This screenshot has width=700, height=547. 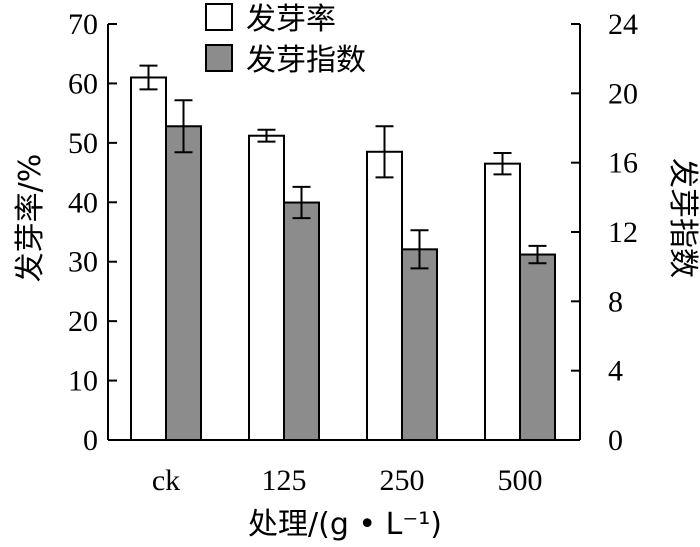 I want to click on legend-label-germination-rate: 发芽率, so click(x=291, y=19).